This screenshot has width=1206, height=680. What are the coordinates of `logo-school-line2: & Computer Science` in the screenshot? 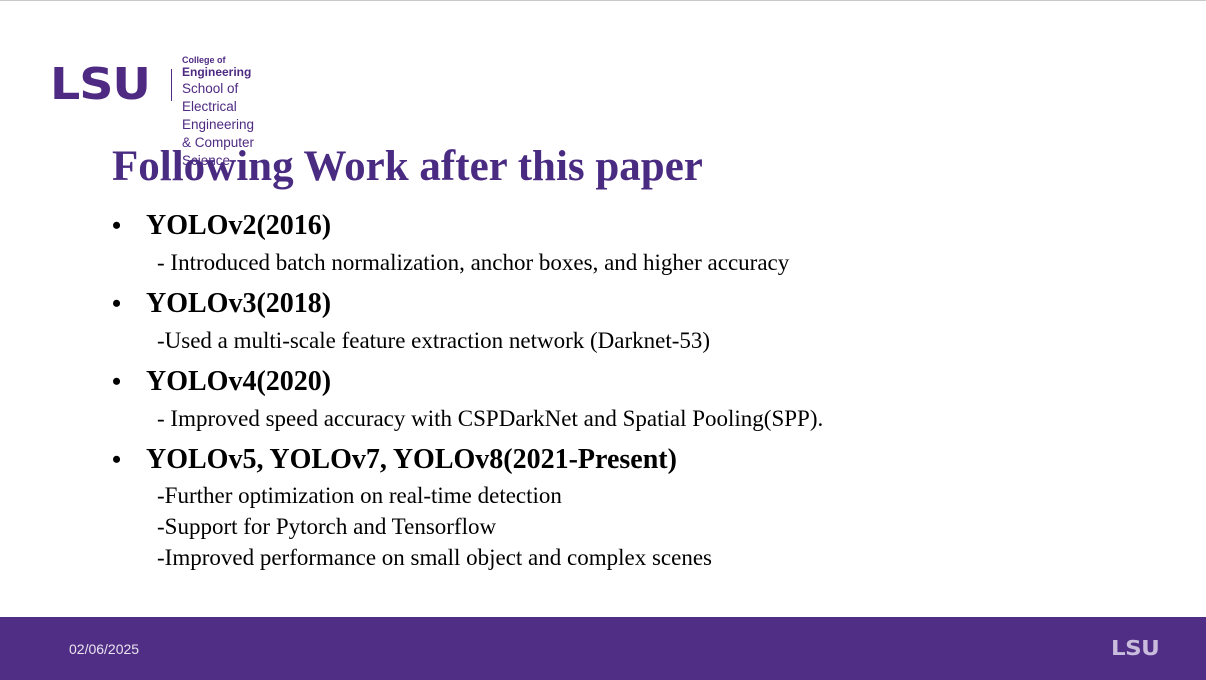 It's located at (218, 151).